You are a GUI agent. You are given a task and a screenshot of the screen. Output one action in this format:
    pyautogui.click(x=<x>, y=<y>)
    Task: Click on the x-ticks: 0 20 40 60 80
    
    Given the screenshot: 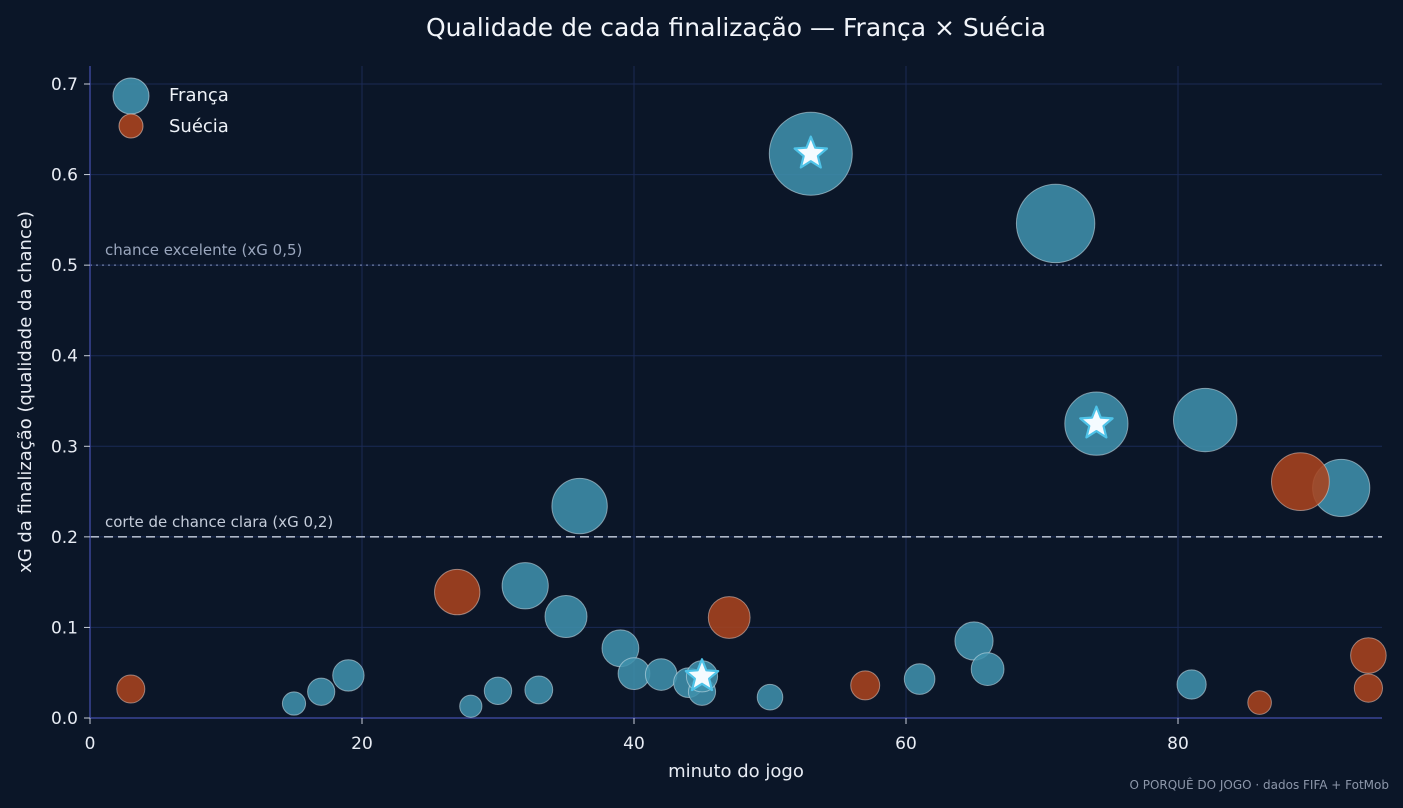 What is the action you would take?
    pyautogui.click(x=637, y=736)
    